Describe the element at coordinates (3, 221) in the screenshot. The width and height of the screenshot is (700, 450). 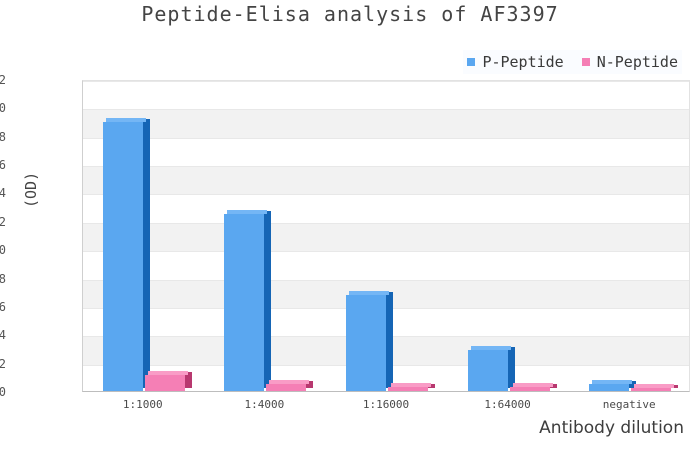
I see `y-axis-tick-label: 1.2` at that location.